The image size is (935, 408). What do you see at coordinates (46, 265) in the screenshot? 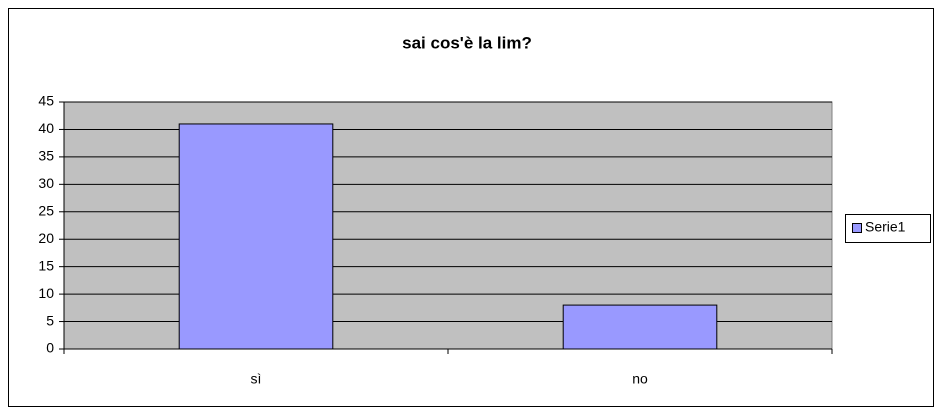
I see `y-tick-label: 15` at bounding box center [46, 265].